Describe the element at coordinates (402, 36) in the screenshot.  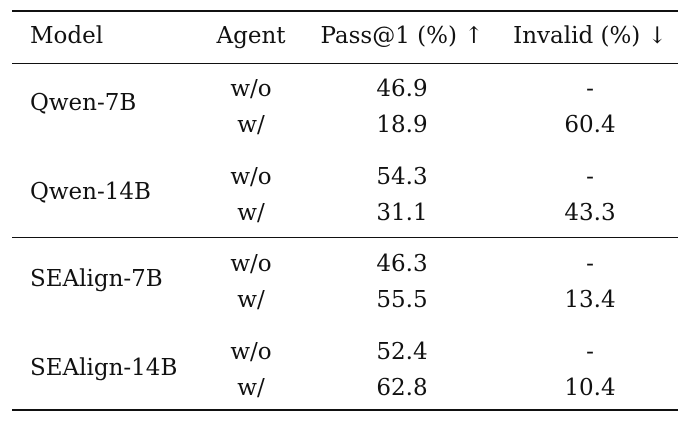
I see `header-pass-at-1: Pass@1 (%) ↑` at that location.